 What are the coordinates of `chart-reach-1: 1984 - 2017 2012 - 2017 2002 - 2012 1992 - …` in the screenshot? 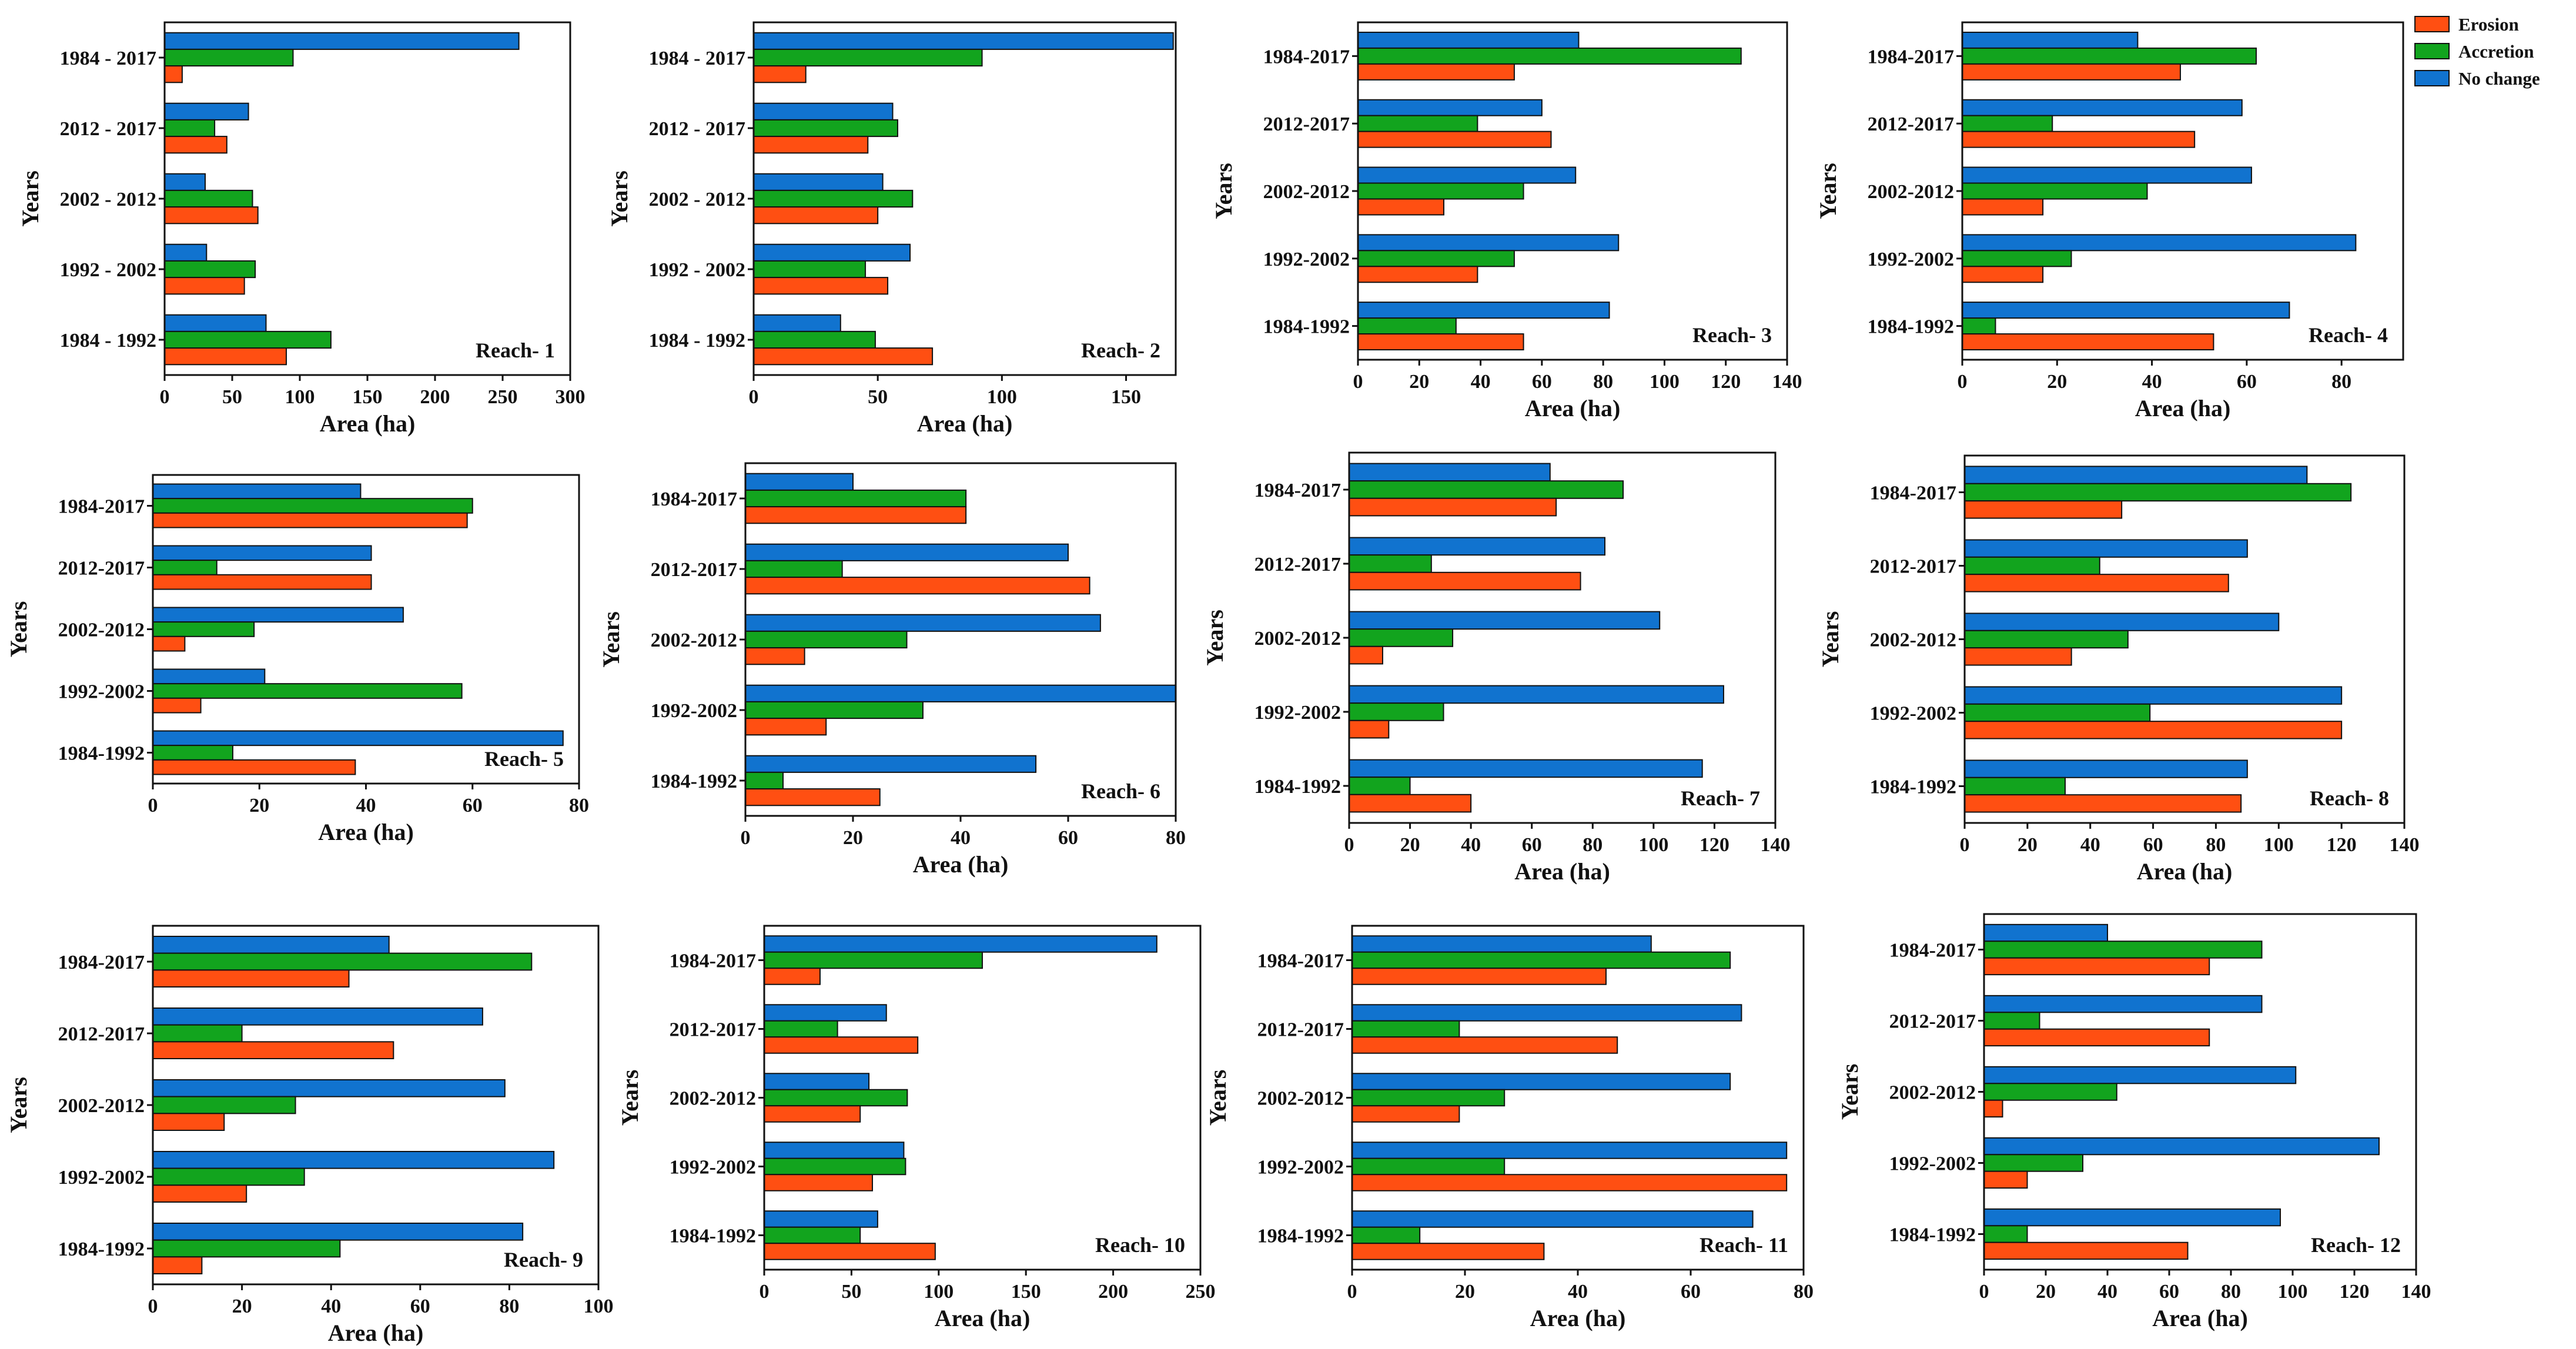 It's located at (301, 229).